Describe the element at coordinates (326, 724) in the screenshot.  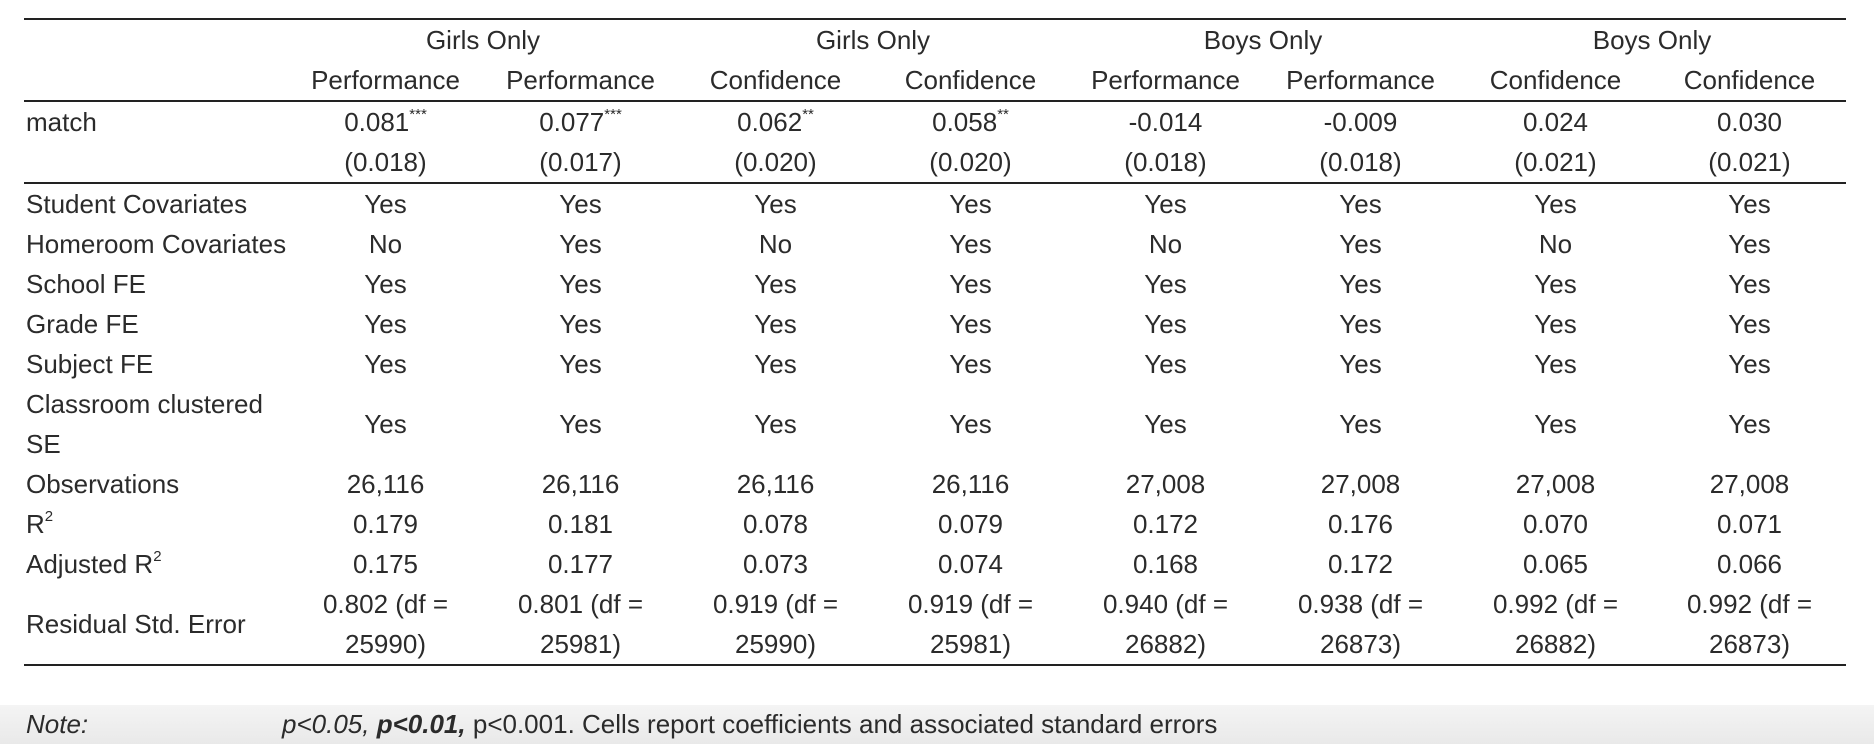
I see `note-p-005: p<0.05,` at that location.